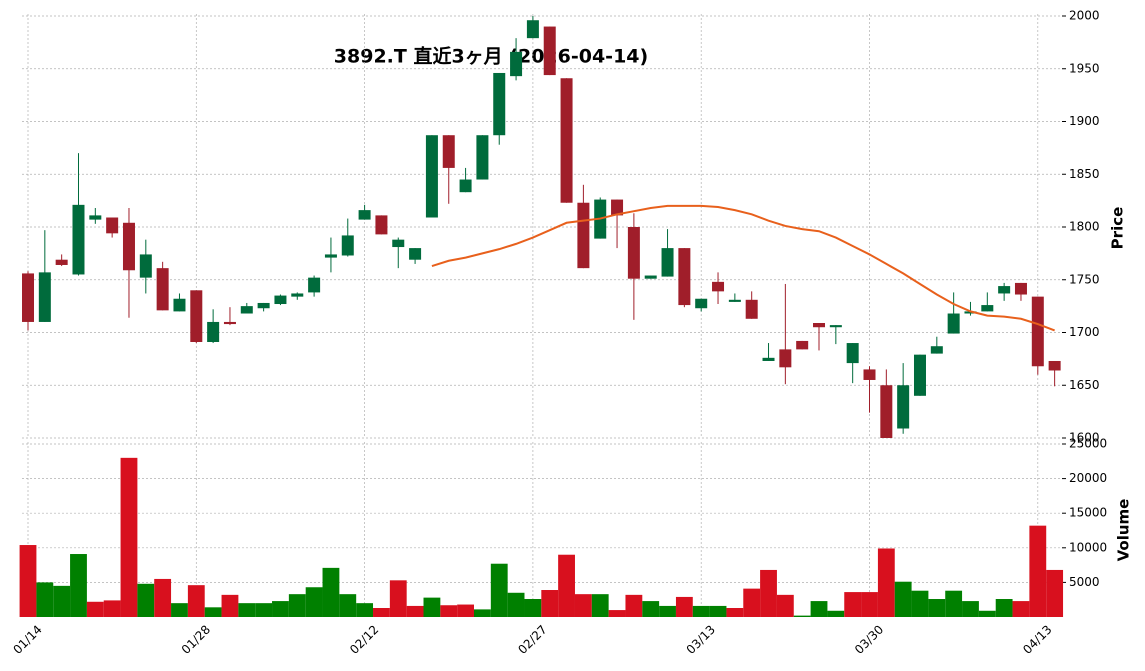  What do you see at coordinates (1088, 444) in the screenshot?
I see `y-tick-label: 25000` at bounding box center [1088, 444].